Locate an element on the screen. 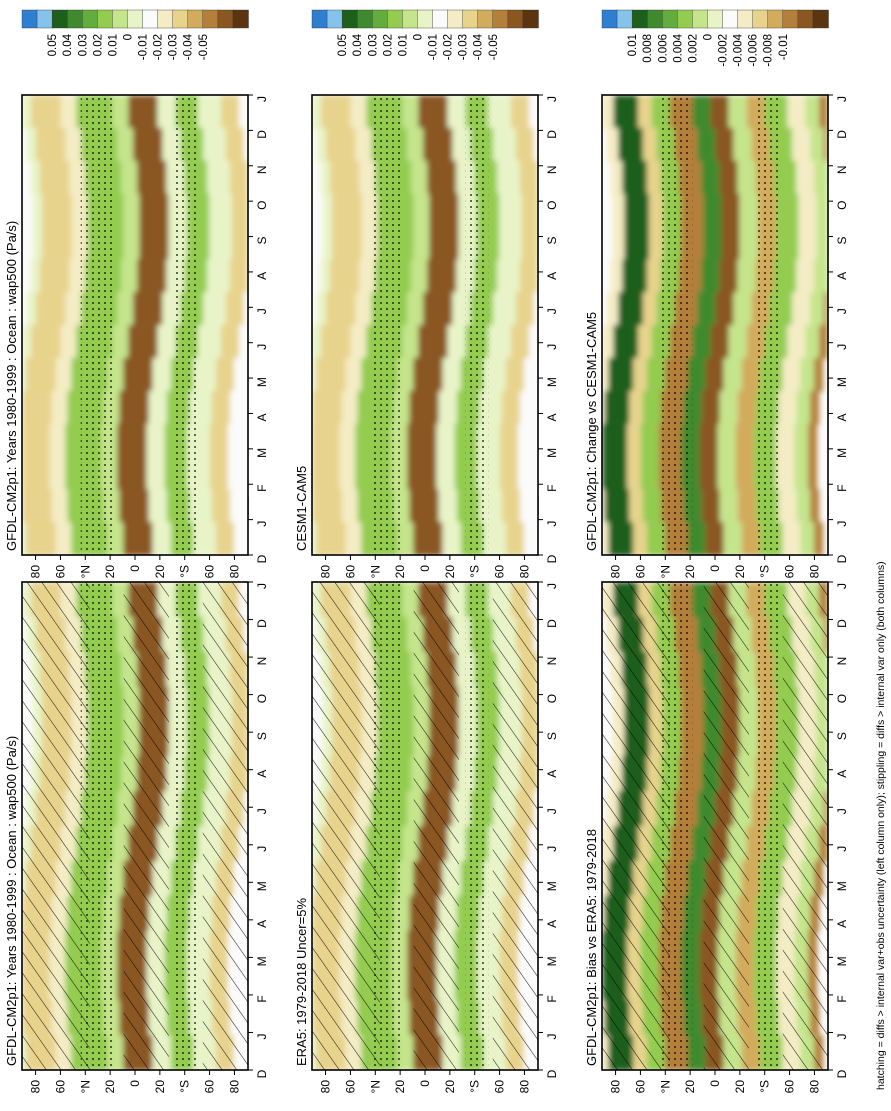 The image size is (891, 1111). colorbar-label: 0.02 is located at coordinates (98, 45).